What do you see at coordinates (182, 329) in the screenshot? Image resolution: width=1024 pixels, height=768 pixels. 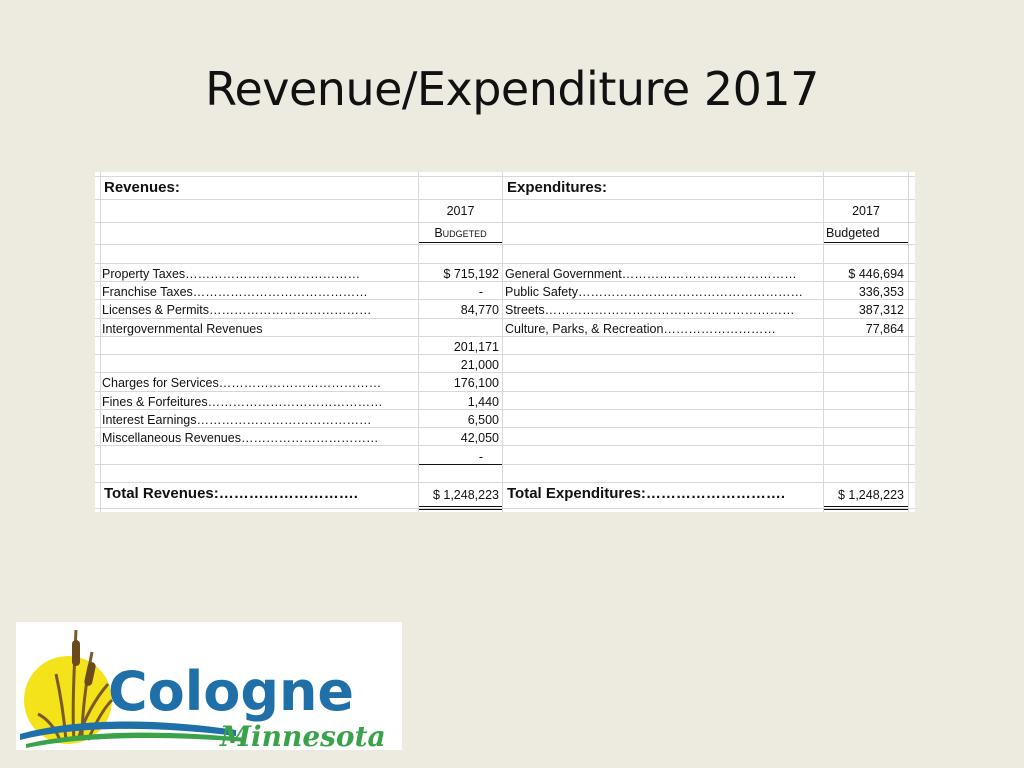 I see `revenue-row-label: Intergovernmental Revenues` at bounding box center [182, 329].